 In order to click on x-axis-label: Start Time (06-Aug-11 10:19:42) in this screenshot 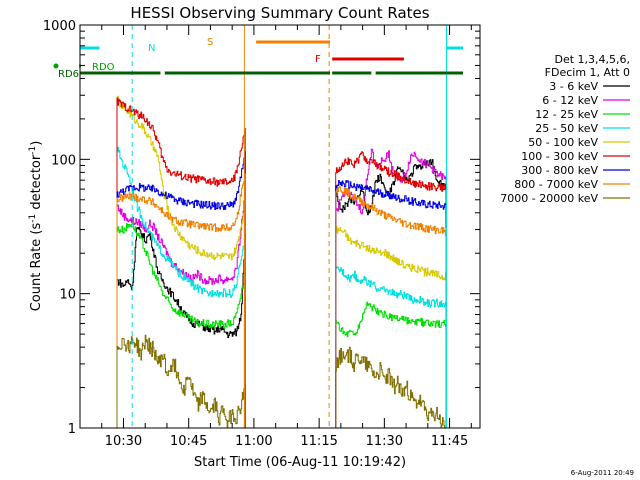, I will do `click(300, 462)`.